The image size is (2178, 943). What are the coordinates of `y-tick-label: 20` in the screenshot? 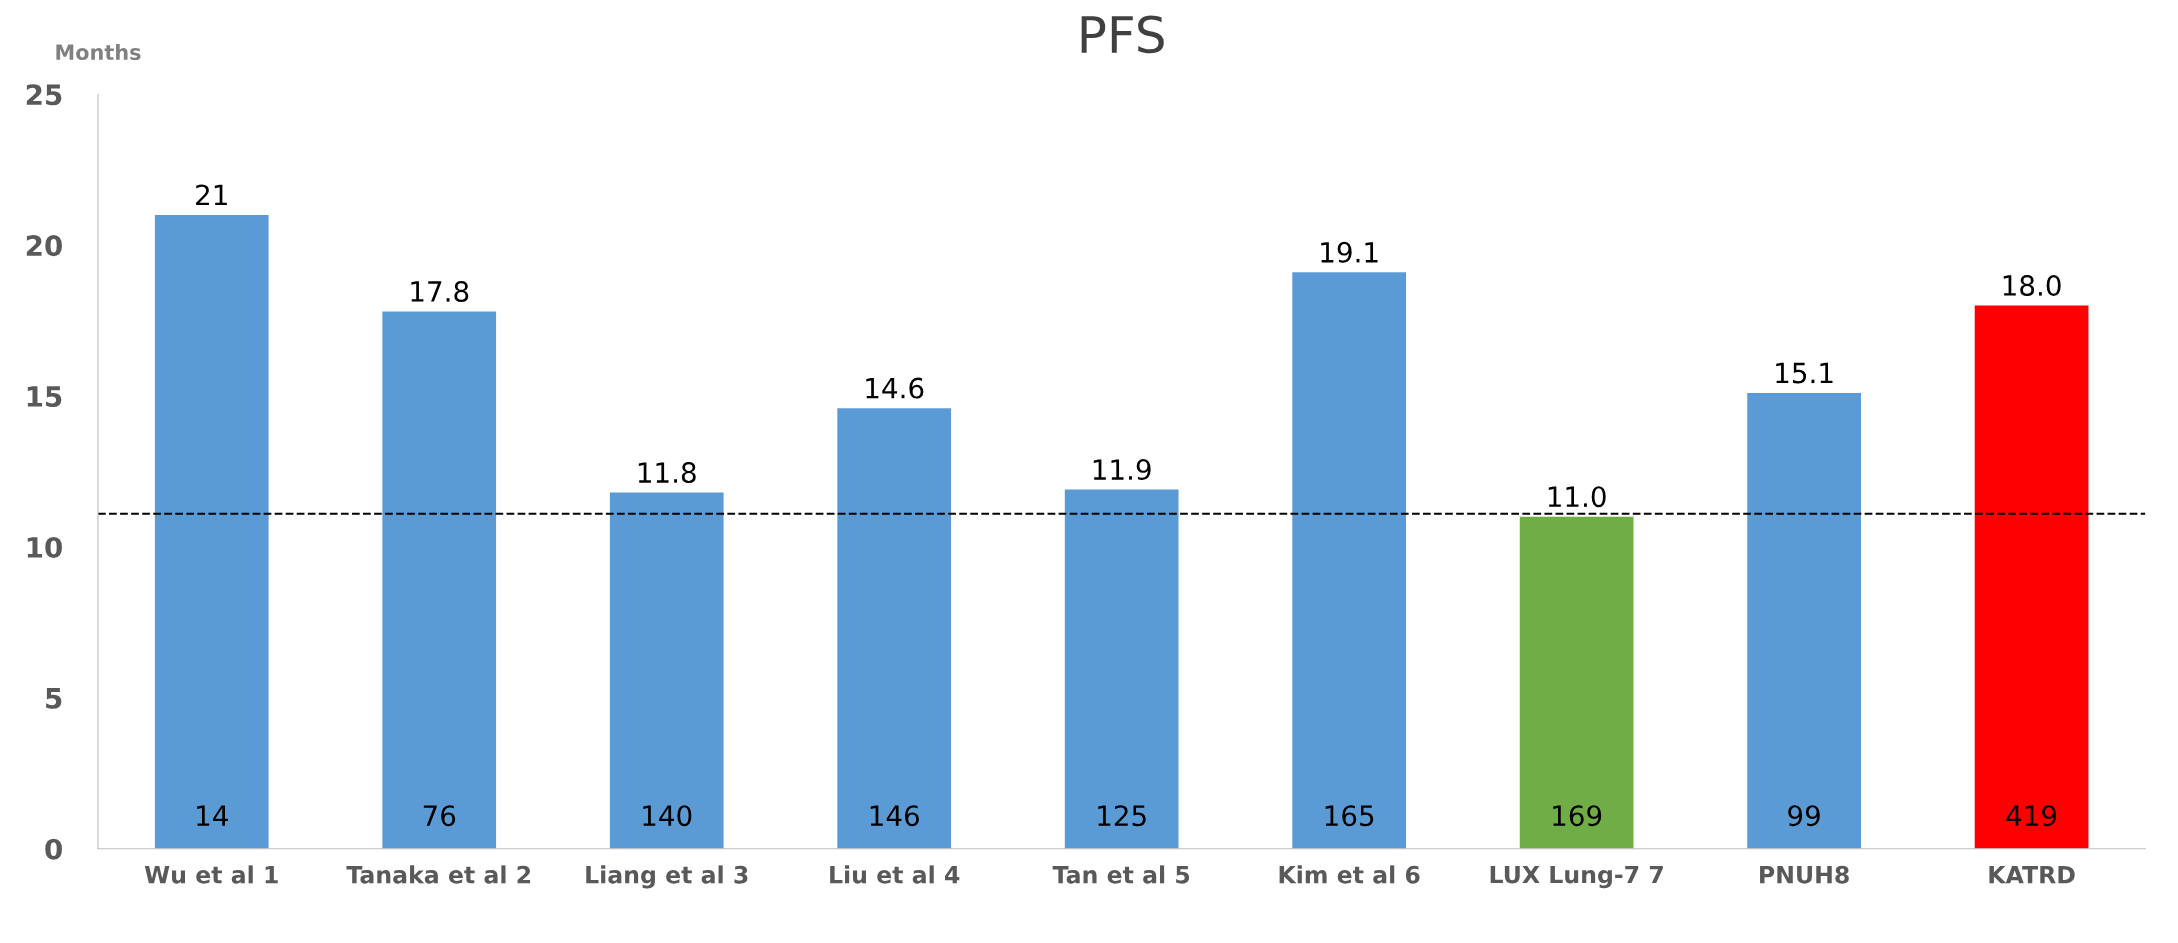 It's located at (44, 246).